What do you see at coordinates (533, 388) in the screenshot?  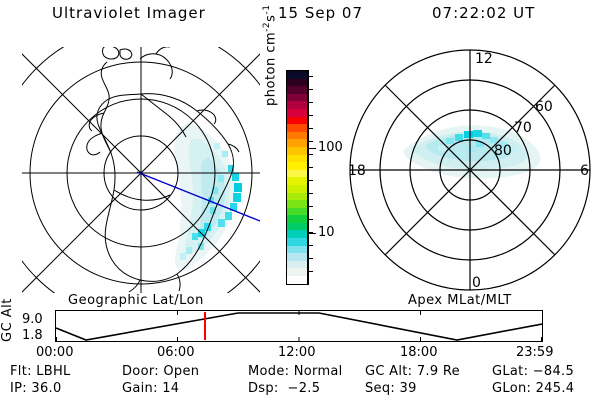 I see `status-glon: GLon: 245.4` at bounding box center [533, 388].